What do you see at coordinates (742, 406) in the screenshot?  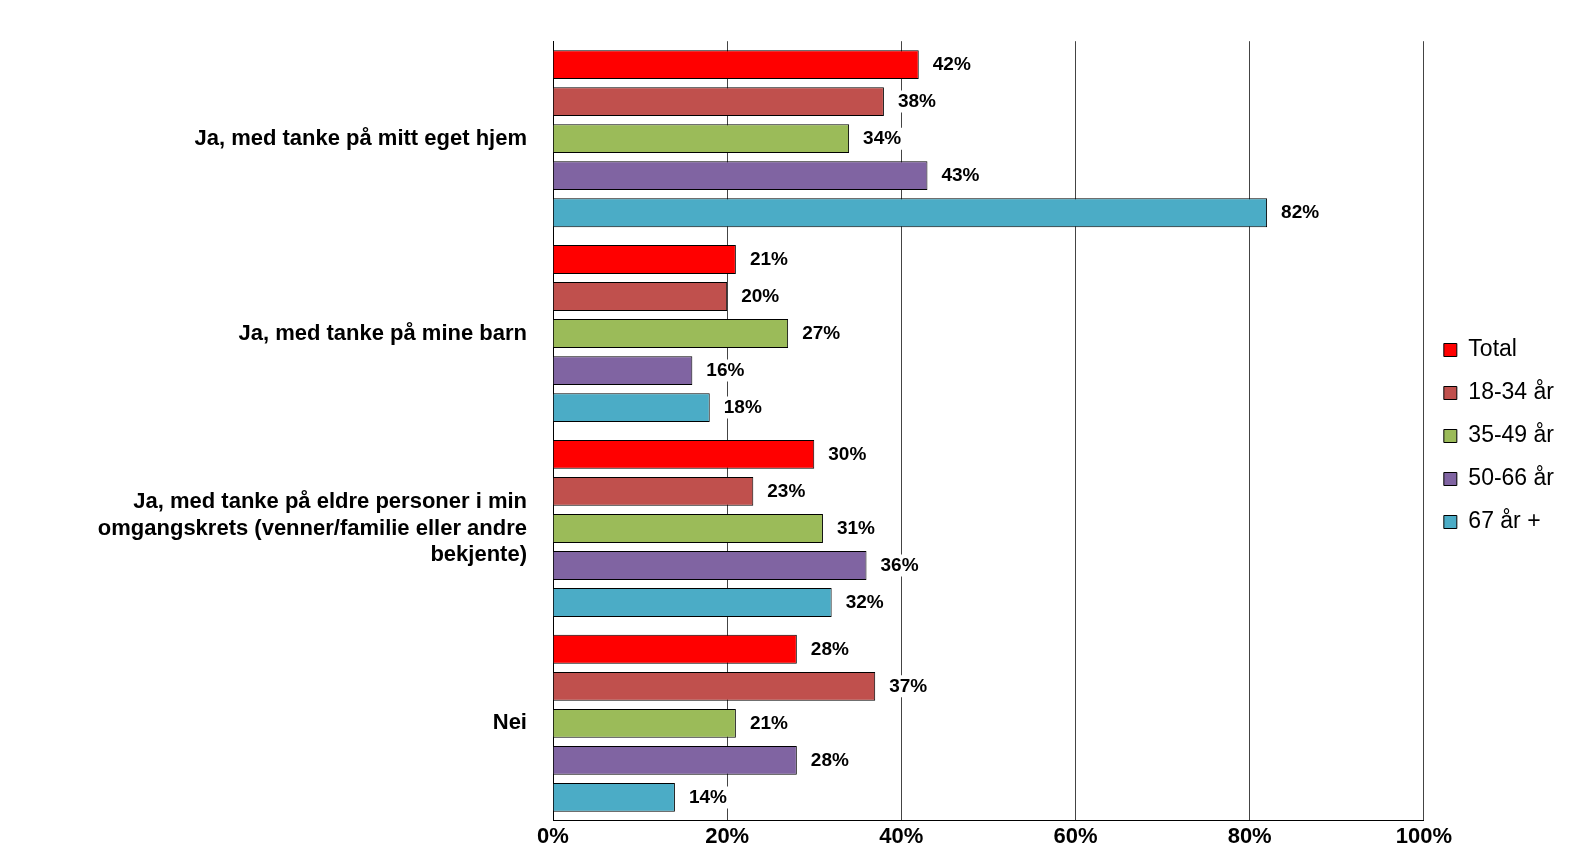 I see `data-label: 18%` at bounding box center [742, 406].